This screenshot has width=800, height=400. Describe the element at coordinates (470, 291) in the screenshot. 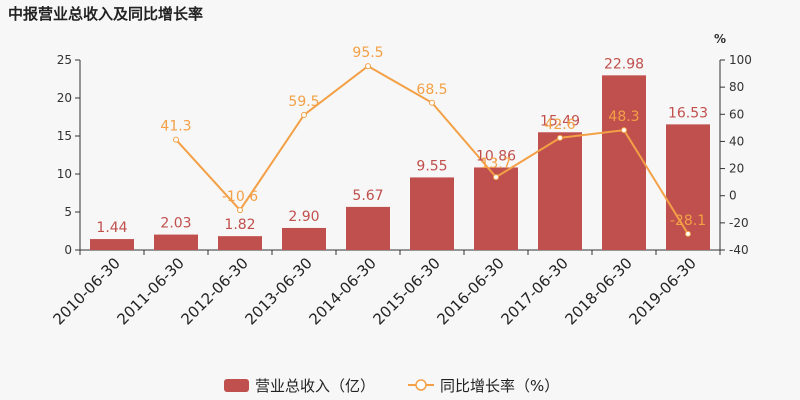

I see `x-tick-label: 2016-06-30` at that location.